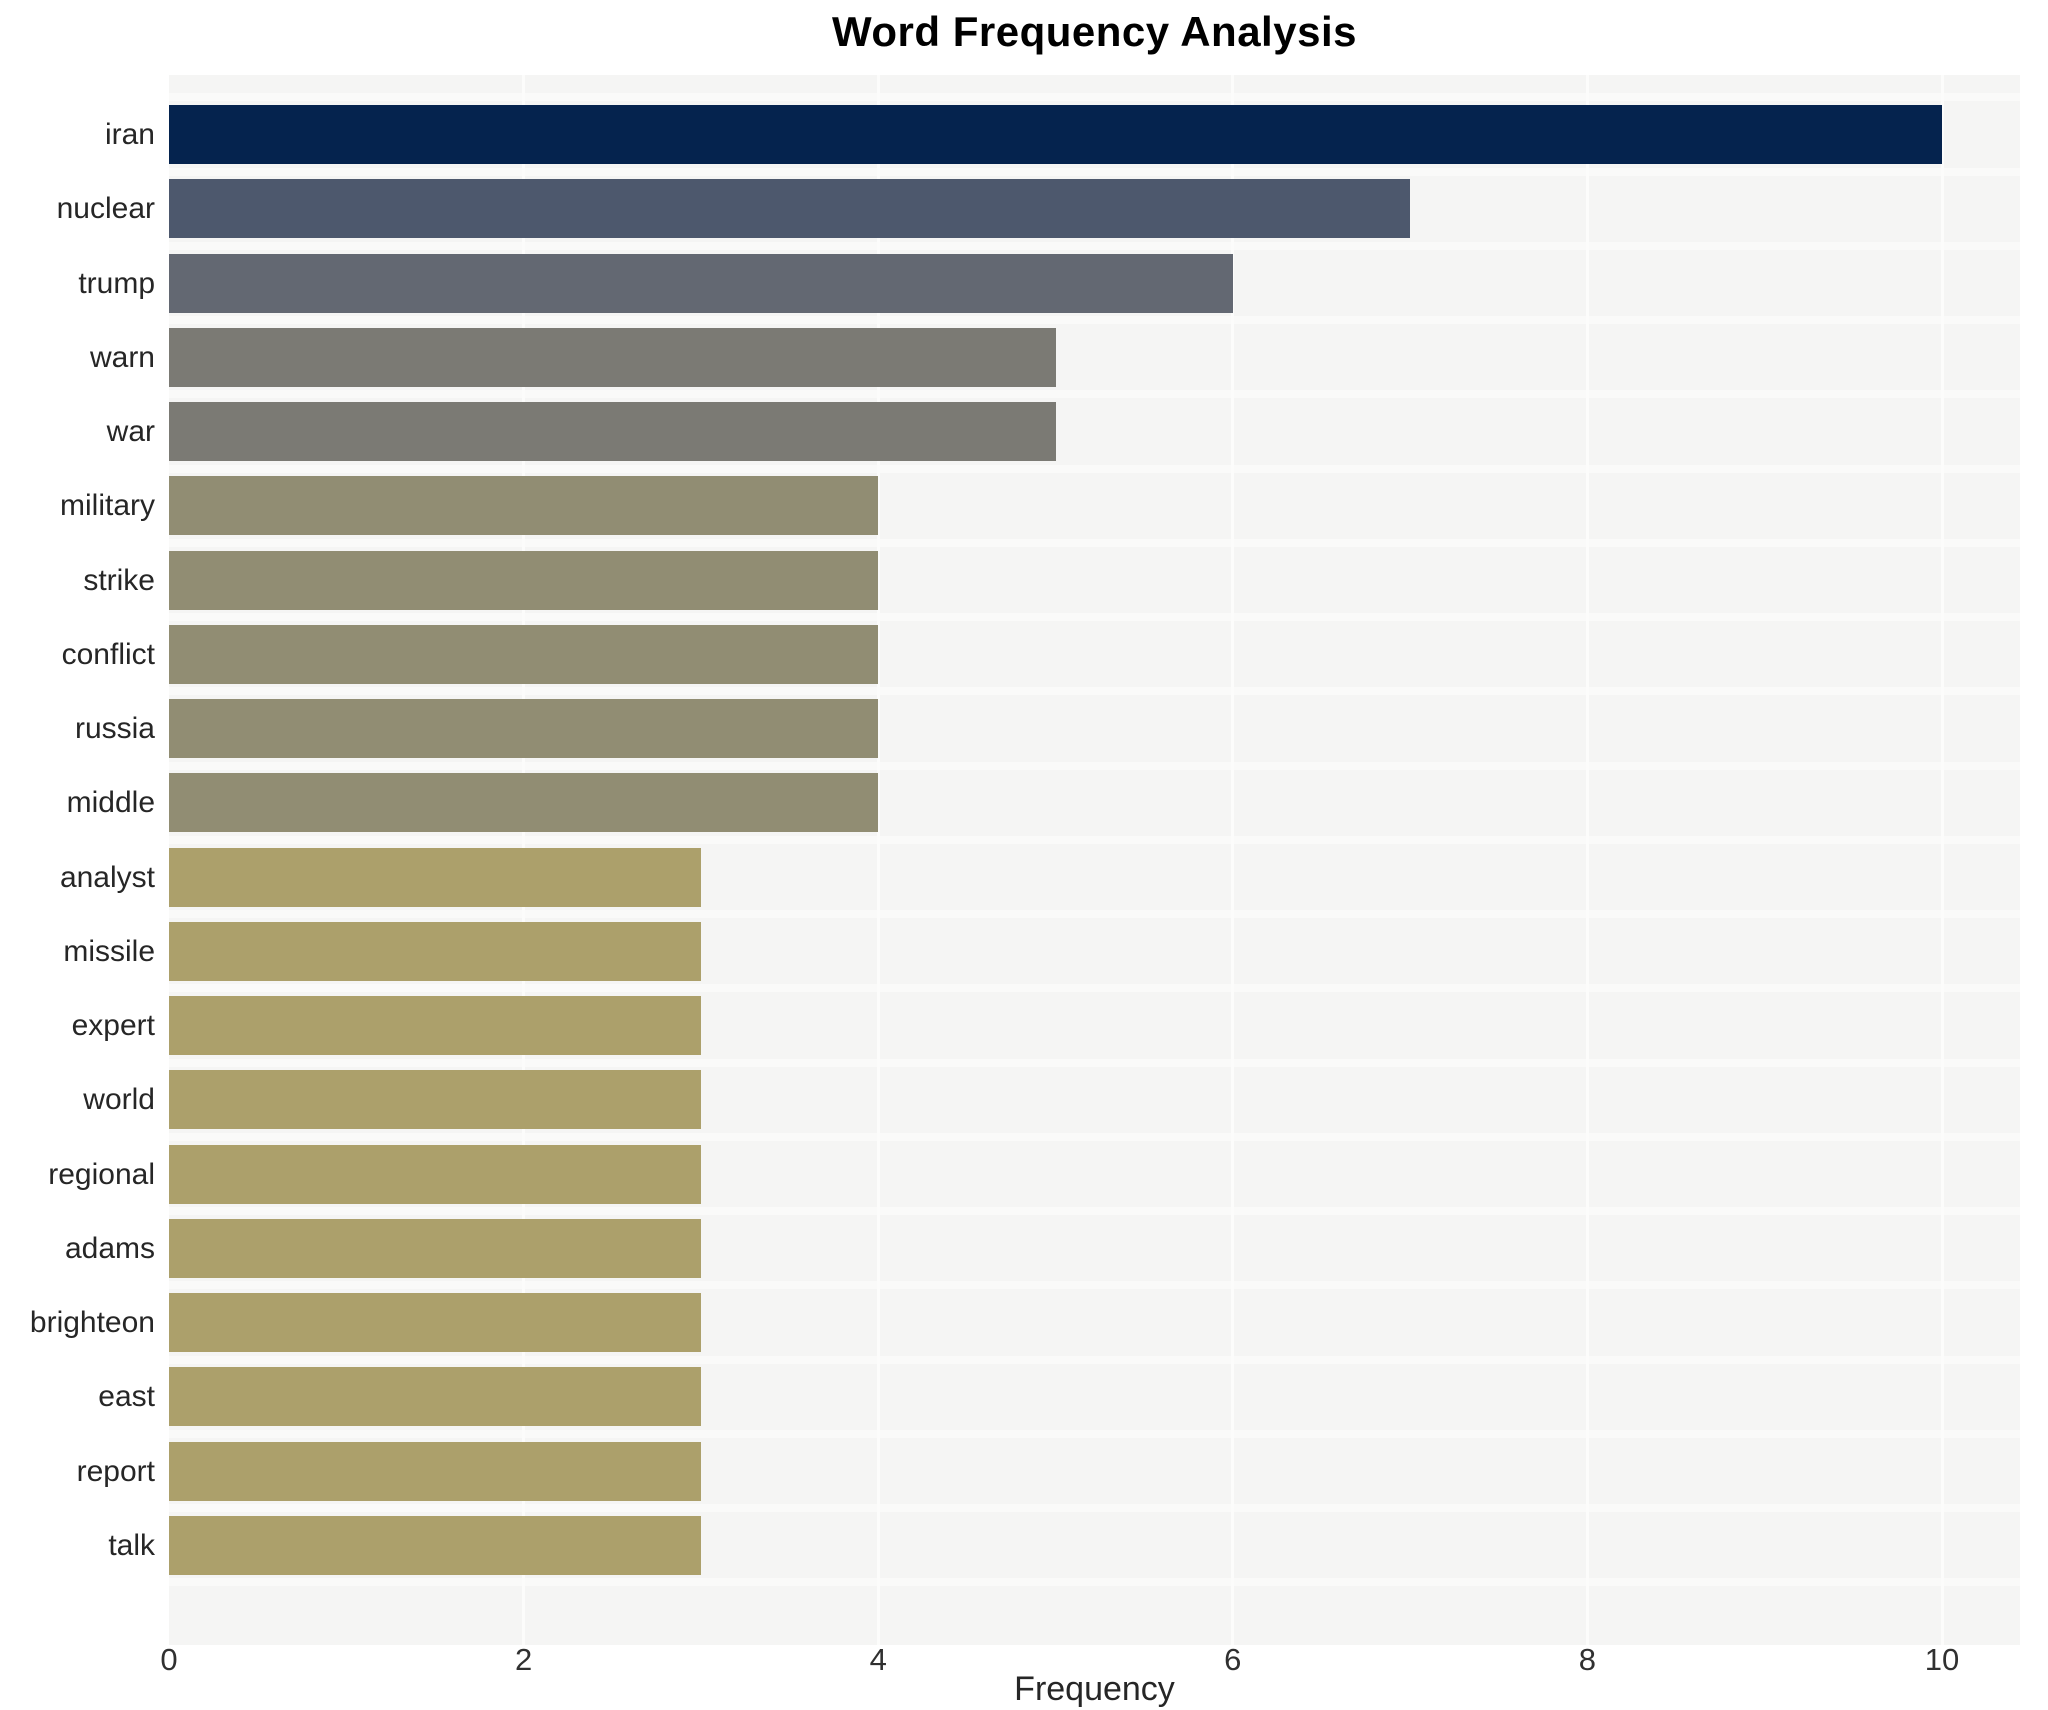 The width and height of the screenshot is (2048, 1710). What do you see at coordinates (790, 209) in the screenshot?
I see `bar-nuclear` at bounding box center [790, 209].